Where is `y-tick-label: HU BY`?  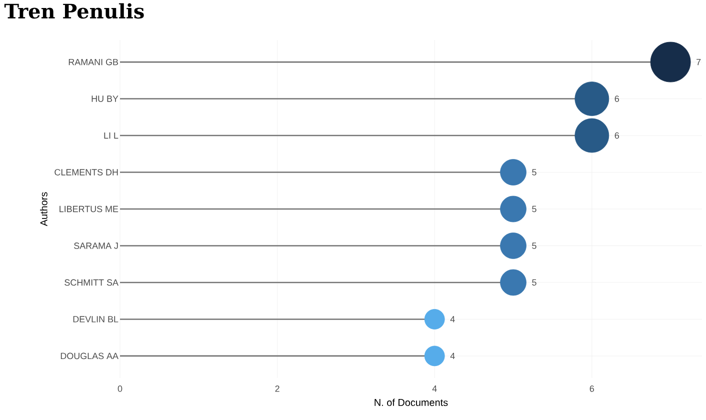 y-tick-label: HU BY is located at coordinates (105, 99).